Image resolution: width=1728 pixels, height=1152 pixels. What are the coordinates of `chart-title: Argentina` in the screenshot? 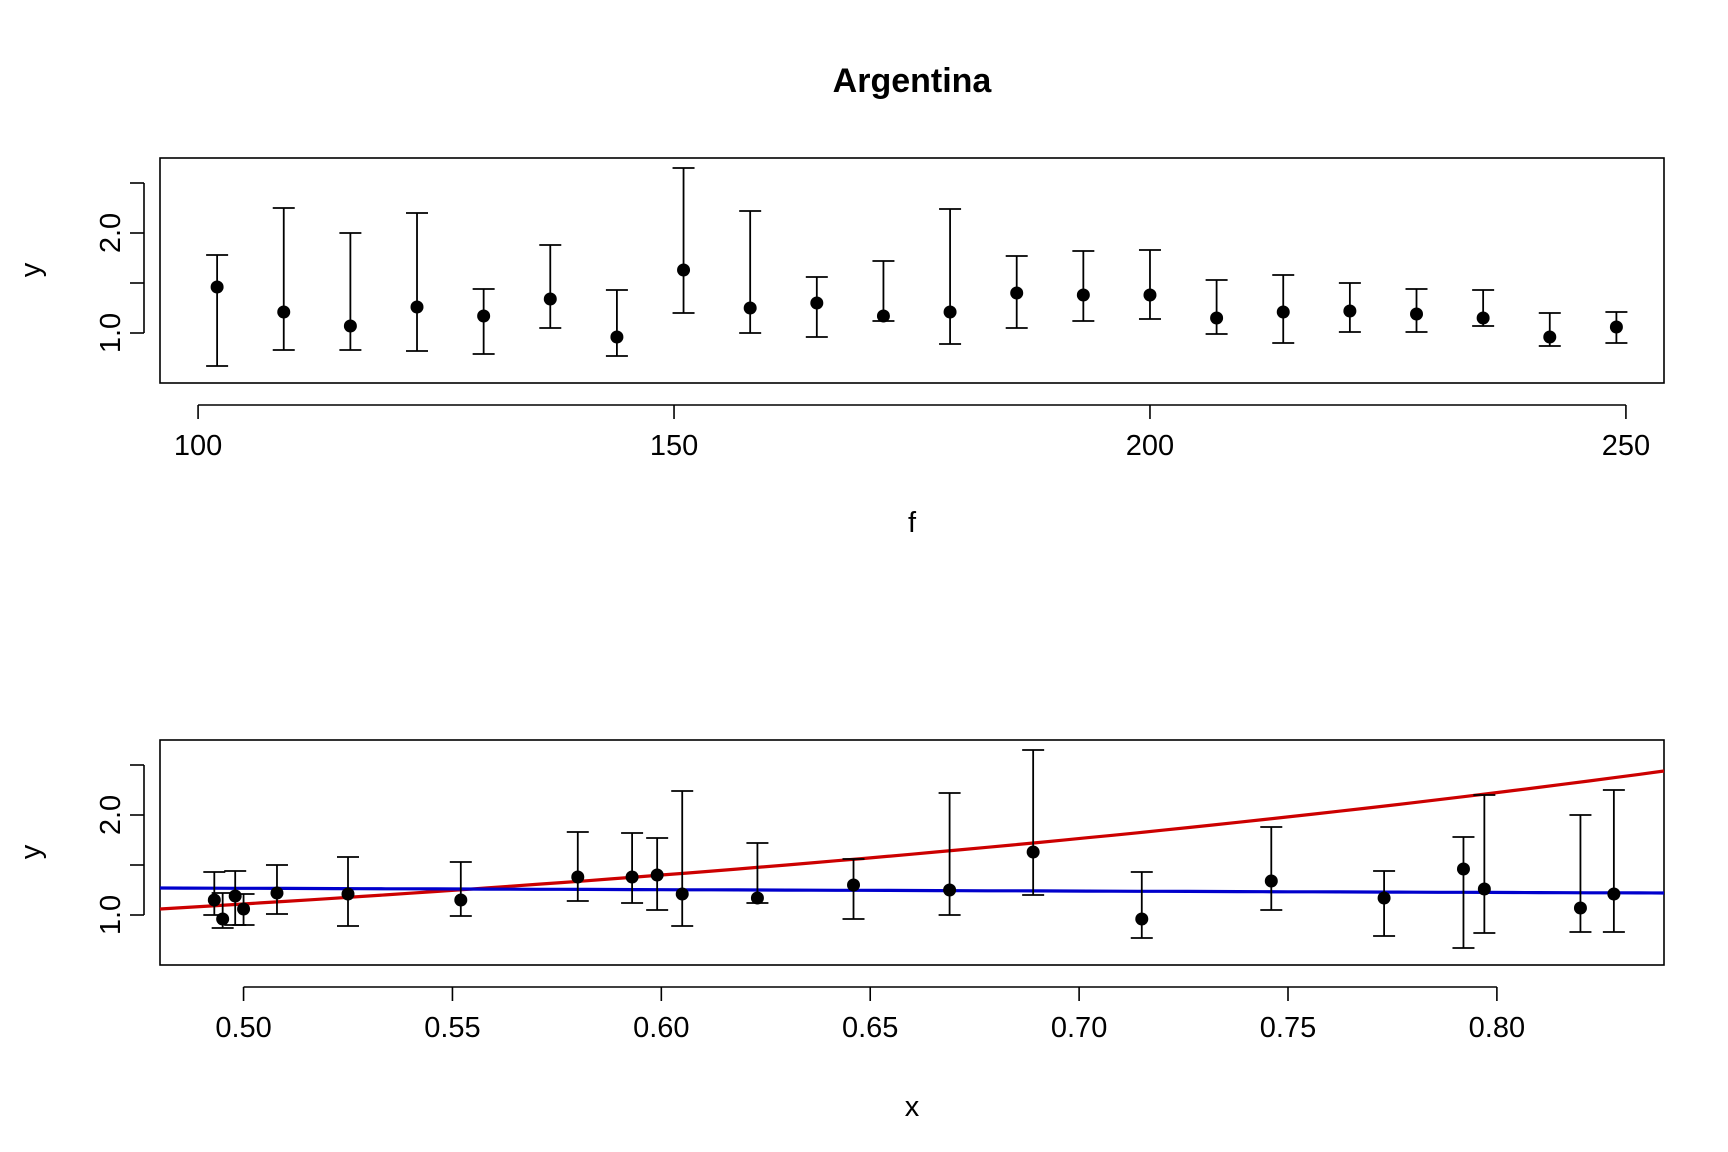 It's located at (913, 81).